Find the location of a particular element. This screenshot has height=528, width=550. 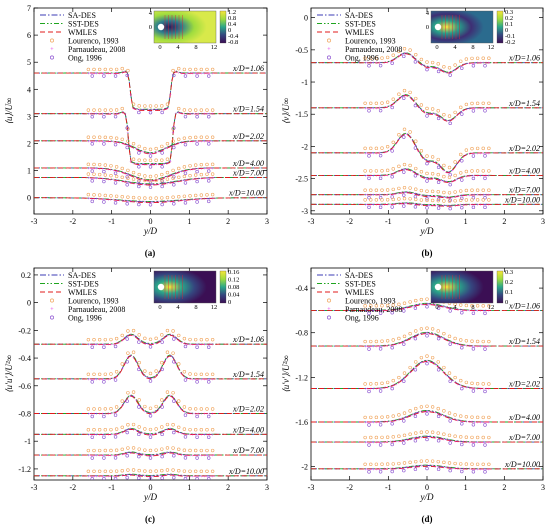

sa-line is located at coordinates (150, 367).